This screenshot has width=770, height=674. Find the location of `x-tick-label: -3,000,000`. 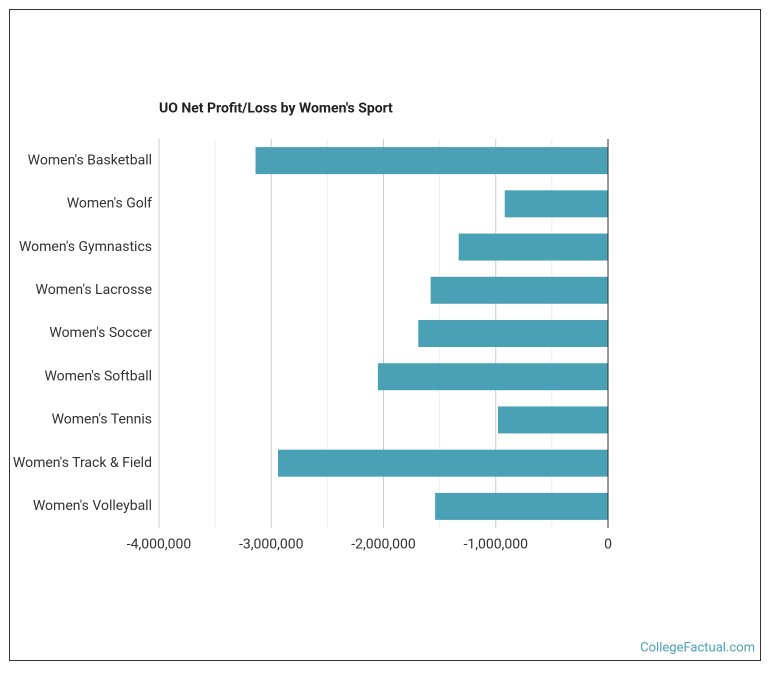

x-tick-label: -3,000,000 is located at coordinates (271, 545).